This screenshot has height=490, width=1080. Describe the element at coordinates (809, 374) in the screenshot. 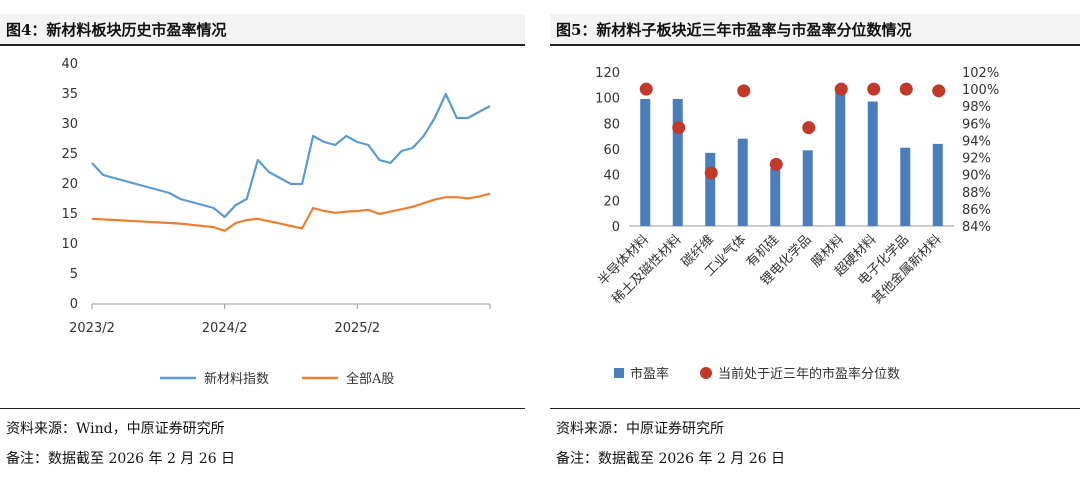

I see `legend-label-percentile: 当前处于近三年的市盈率分位数` at that location.